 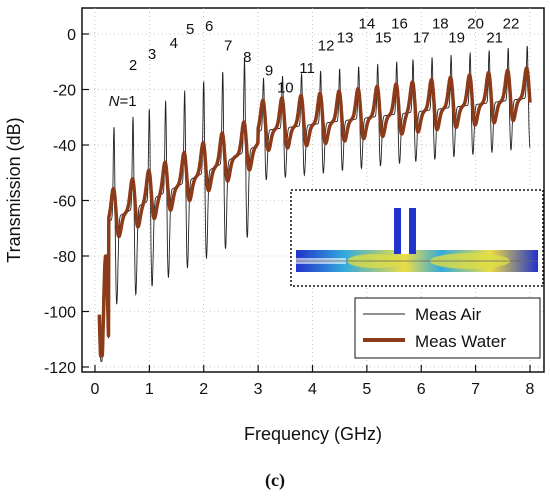 What do you see at coordinates (95, 389) in the screenshot?
I see `x-tick-label: 0` at bounding box center [95, 389].